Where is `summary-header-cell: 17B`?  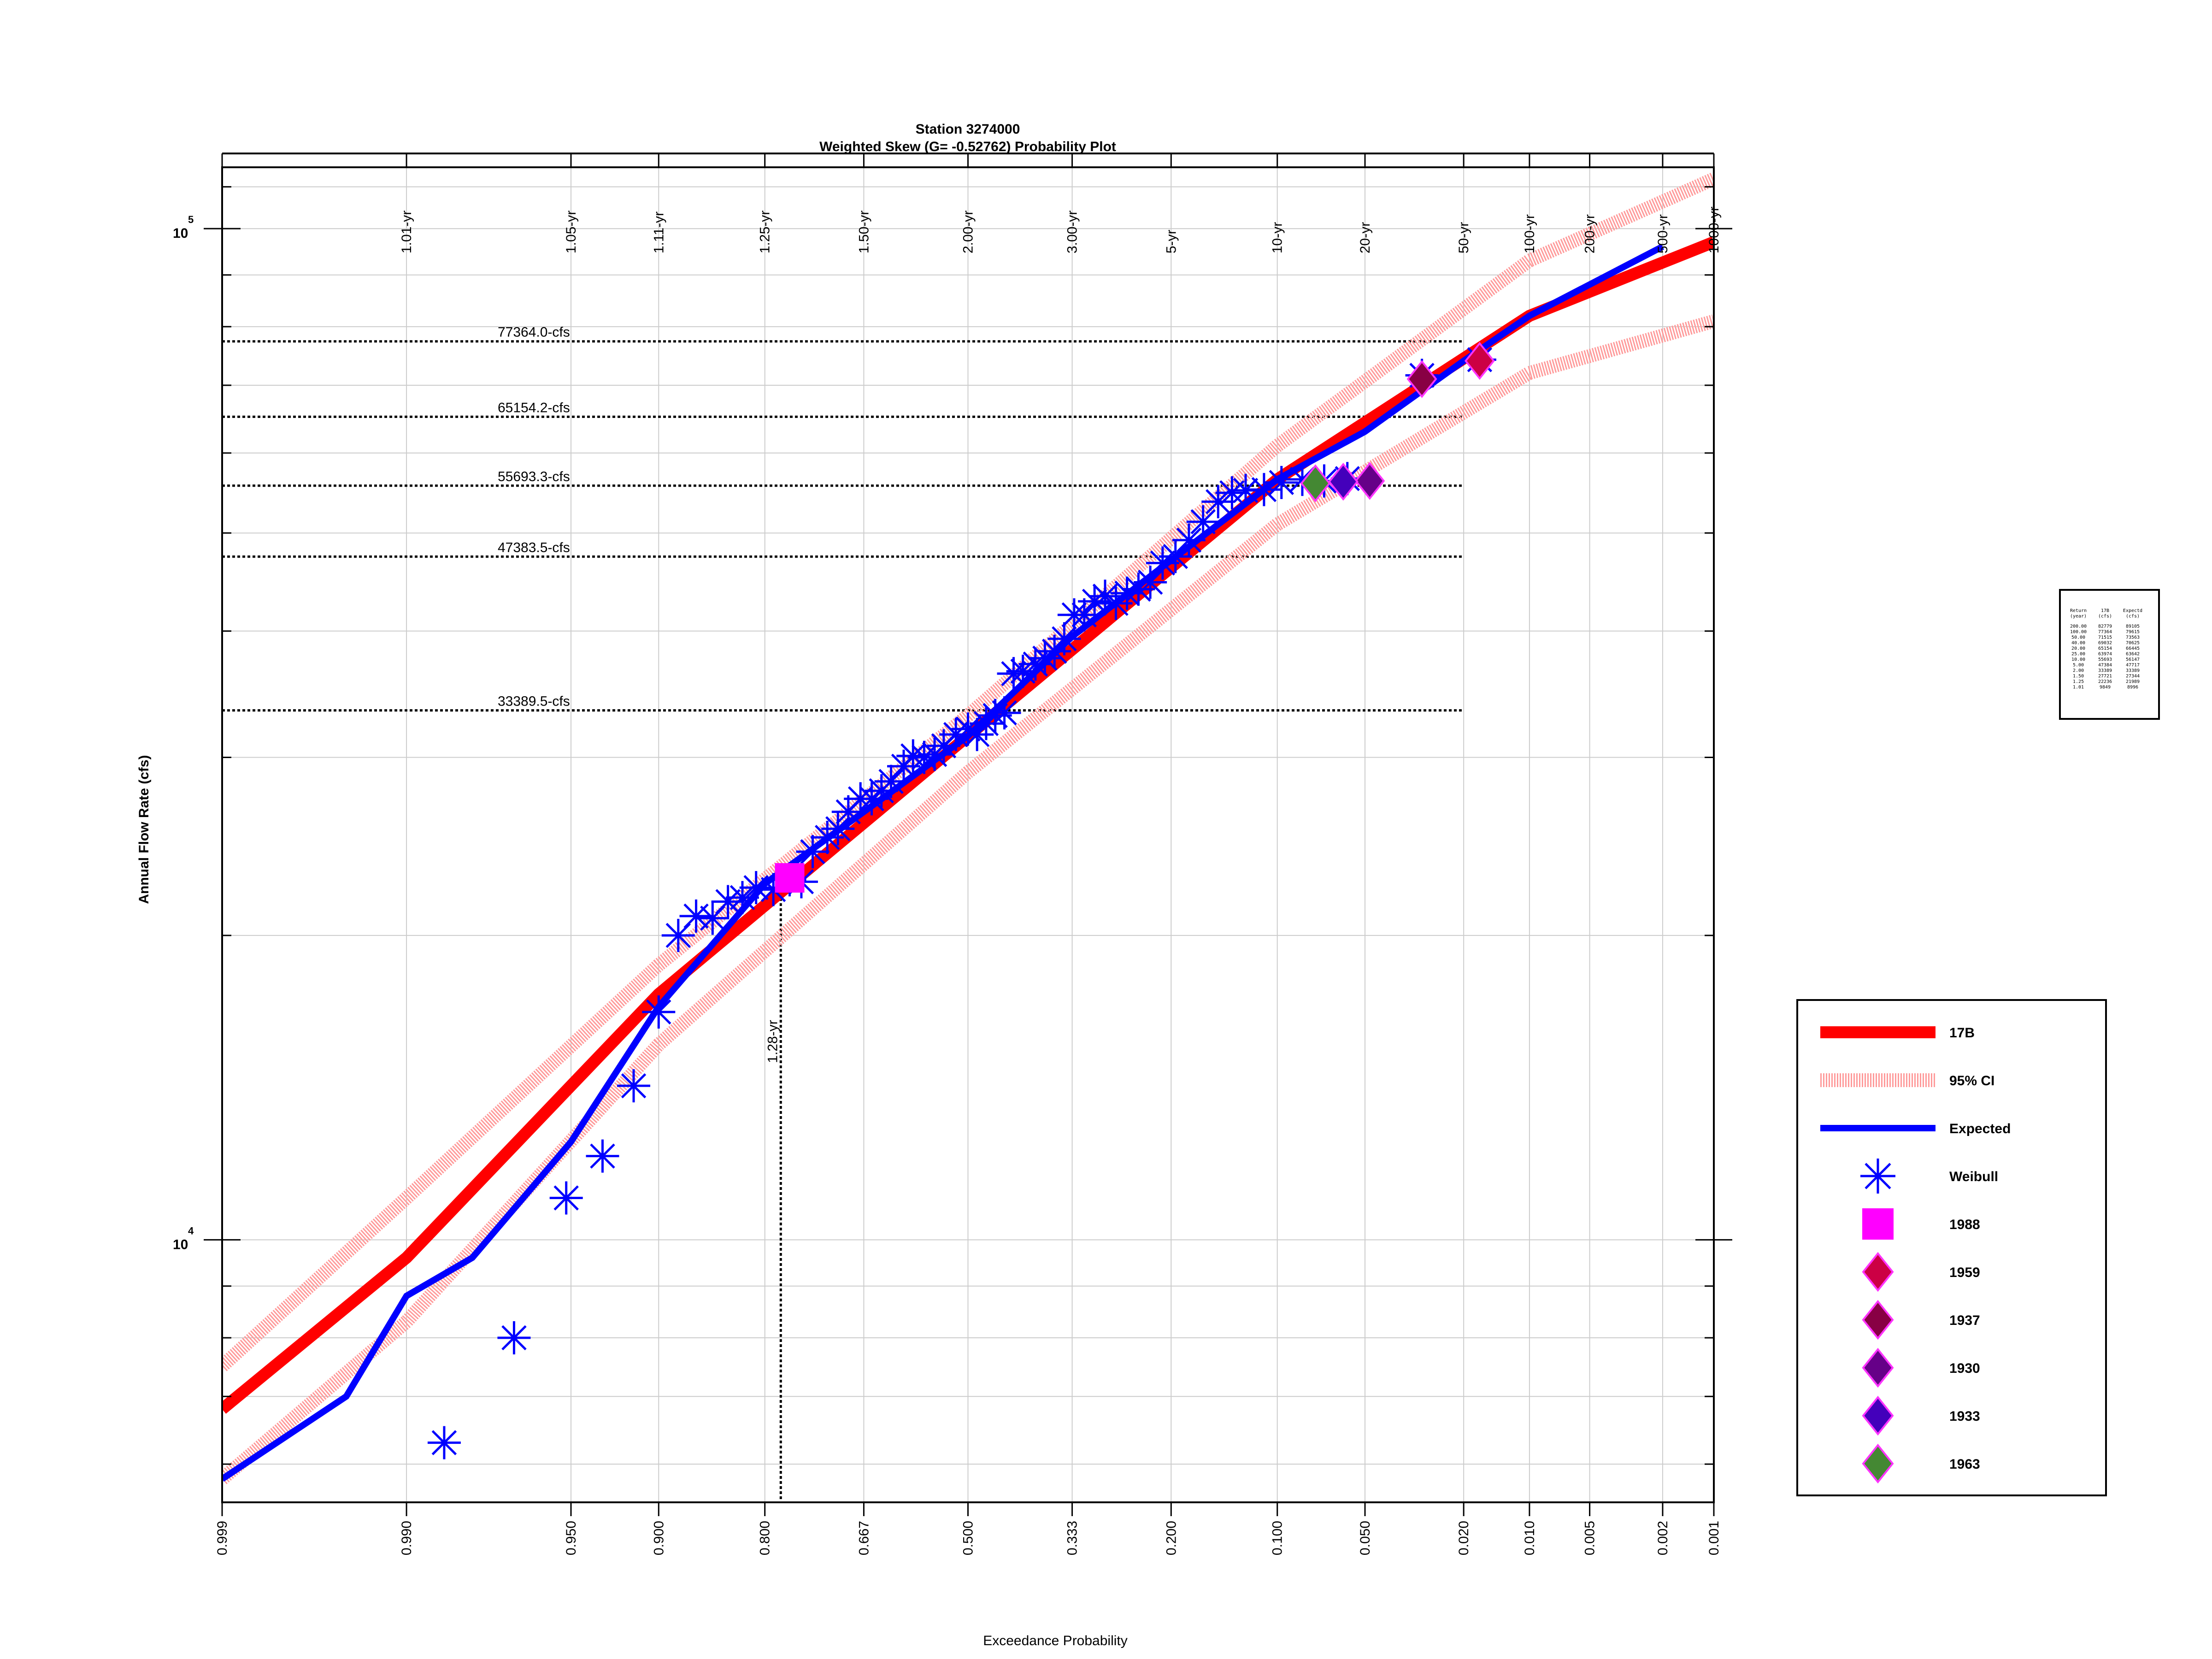 summary-header-cell: 17B is located at coordinates (2105, 610).